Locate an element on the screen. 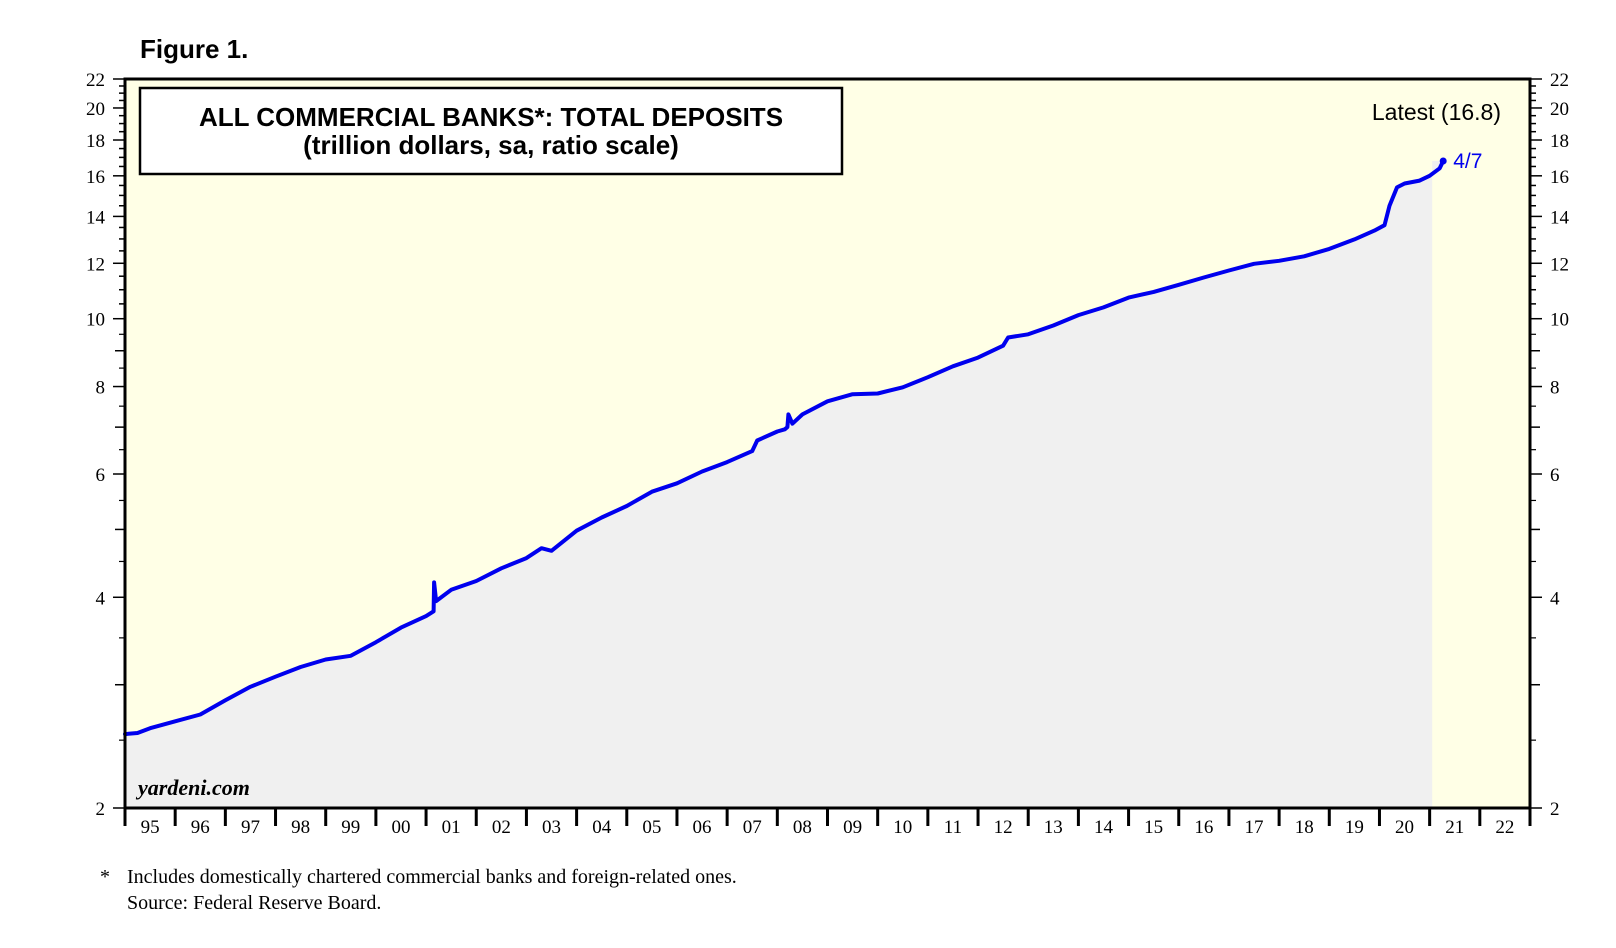  source-note: Source: Federal Reserve Board. is located at coordinates (254, 903).